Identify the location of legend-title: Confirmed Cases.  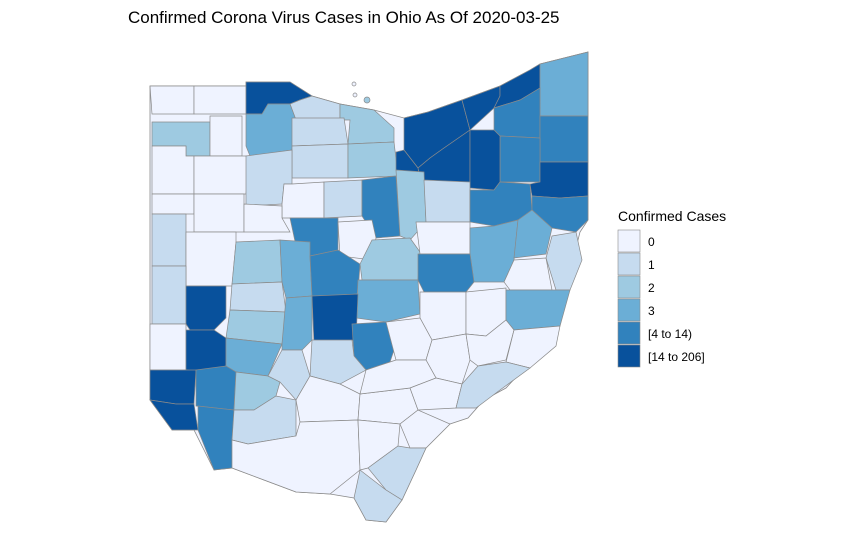
(672, 216).